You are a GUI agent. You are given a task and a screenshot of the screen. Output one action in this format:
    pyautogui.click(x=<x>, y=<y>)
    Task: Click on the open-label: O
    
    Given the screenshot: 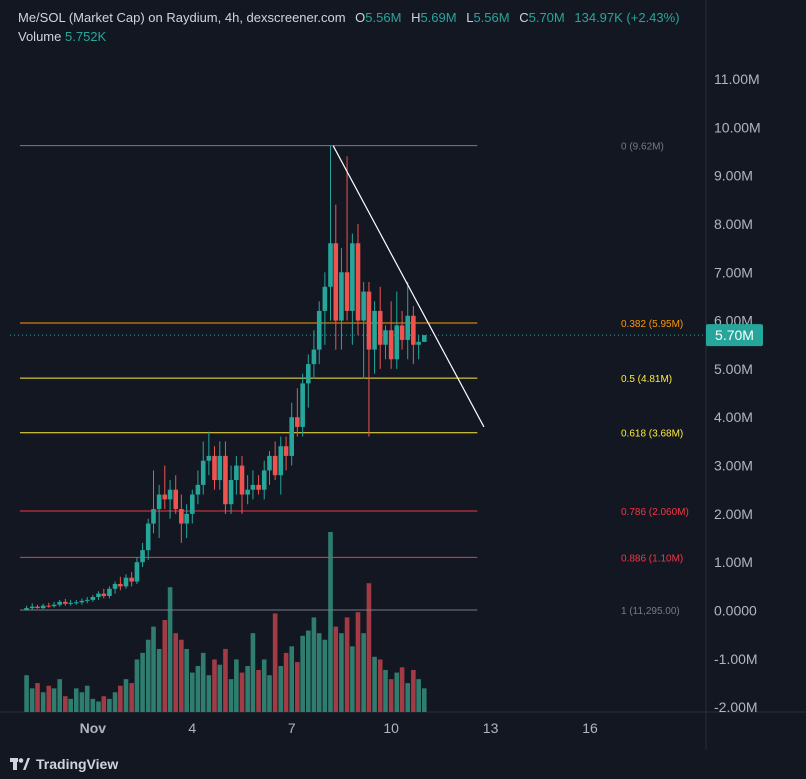 What is the action you would take?
    pyautogui.click(x=360, y=17)
    